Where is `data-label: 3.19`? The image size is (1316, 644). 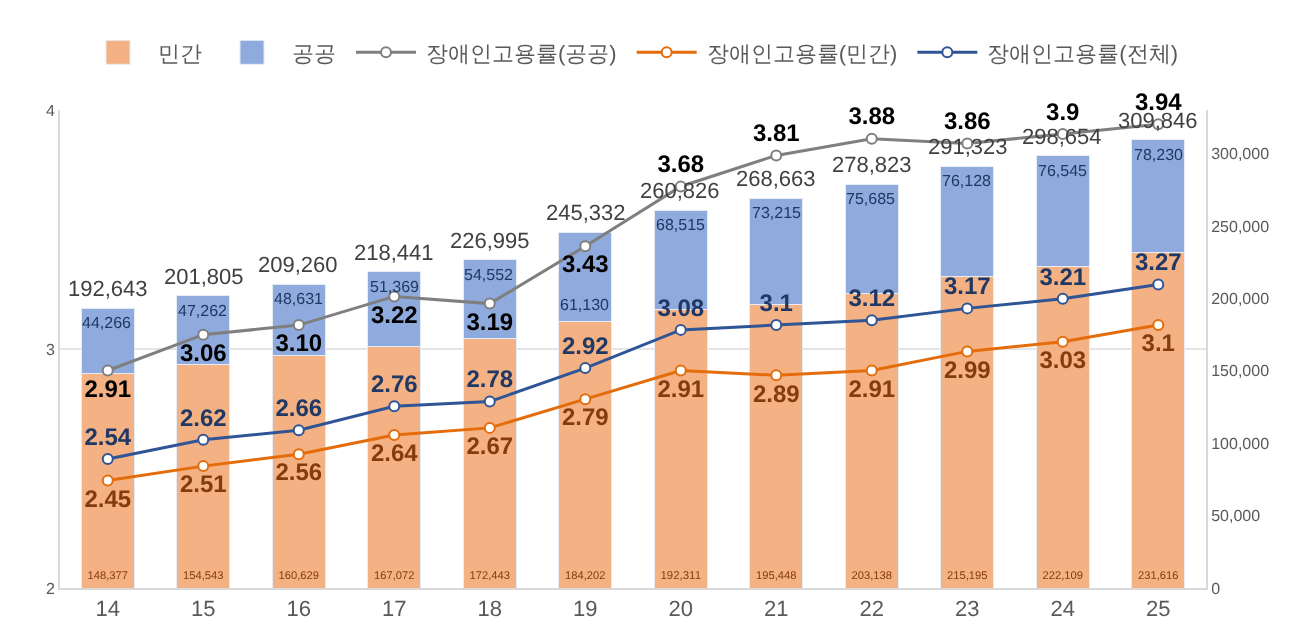
data-label: 3.19 is located at coordinates (490, 321).